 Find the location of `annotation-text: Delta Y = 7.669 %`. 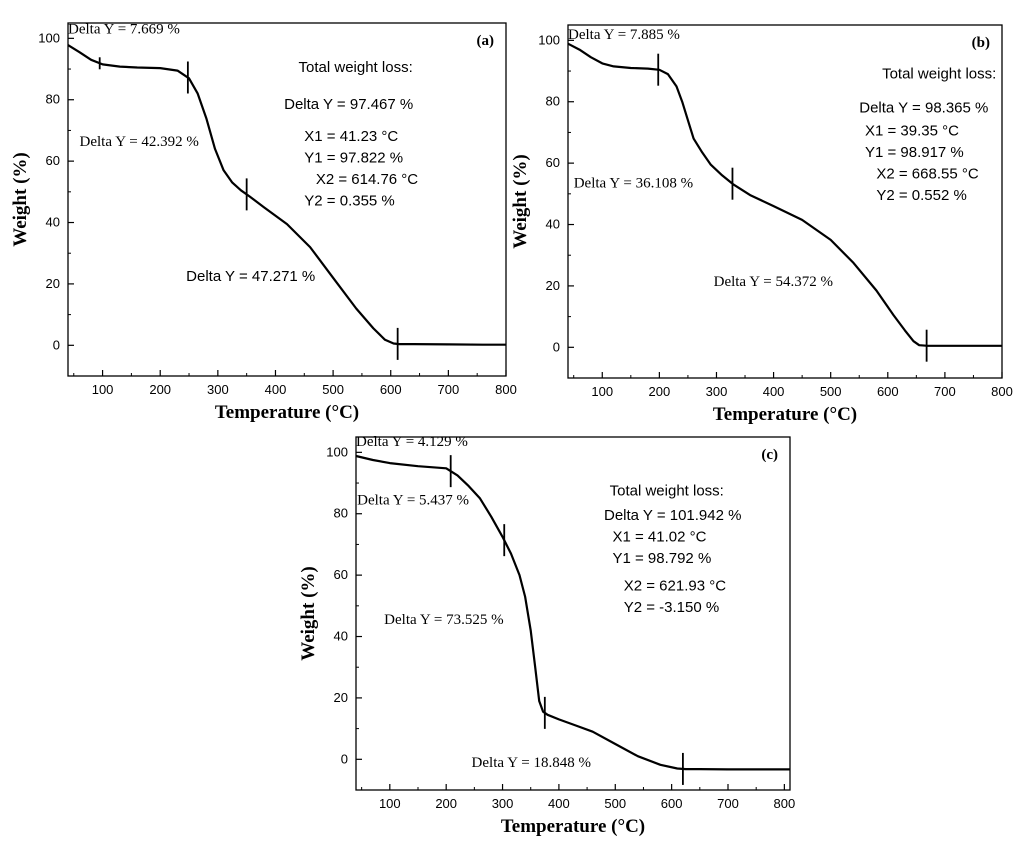

annotation-text: Delta Y = 7.669 % is located at coordinates (124, 30).